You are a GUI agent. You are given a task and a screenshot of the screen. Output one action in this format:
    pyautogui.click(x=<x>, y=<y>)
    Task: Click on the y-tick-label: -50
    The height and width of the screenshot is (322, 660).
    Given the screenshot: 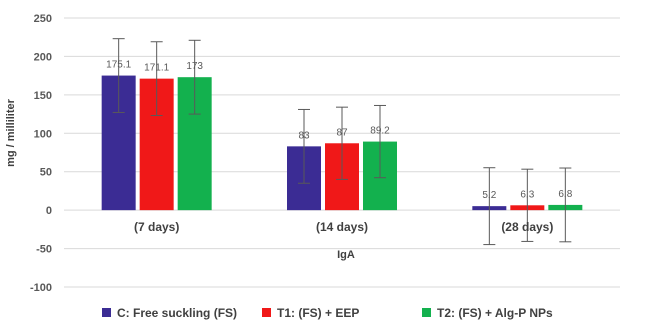 What is the action you would take?
    pyautogui.click(x=44, y=250)
    